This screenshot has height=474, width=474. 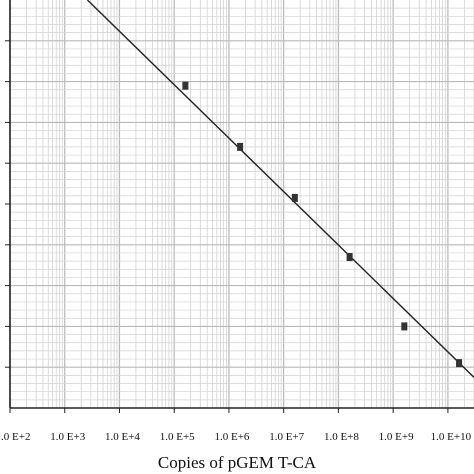 What do you see at coordinates (341, 437) in the screenshot?
I see `x-tick-label: 1.0 E+8` at bounding box center [341, 437].